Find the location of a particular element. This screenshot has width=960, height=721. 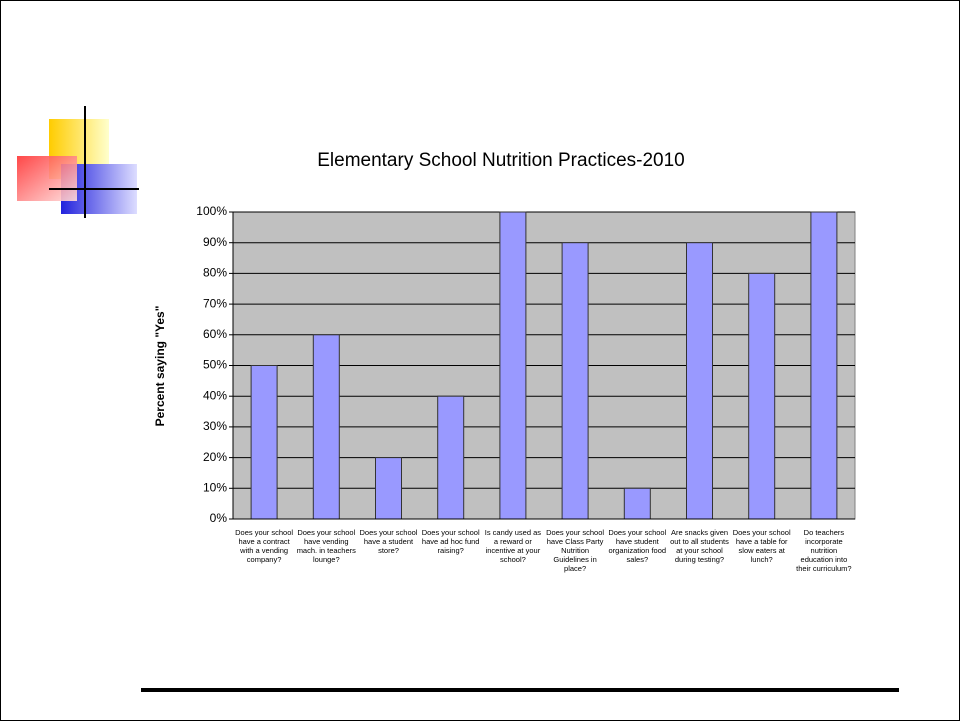

y-tick-label: 70% is located at coordinates (215, 303).